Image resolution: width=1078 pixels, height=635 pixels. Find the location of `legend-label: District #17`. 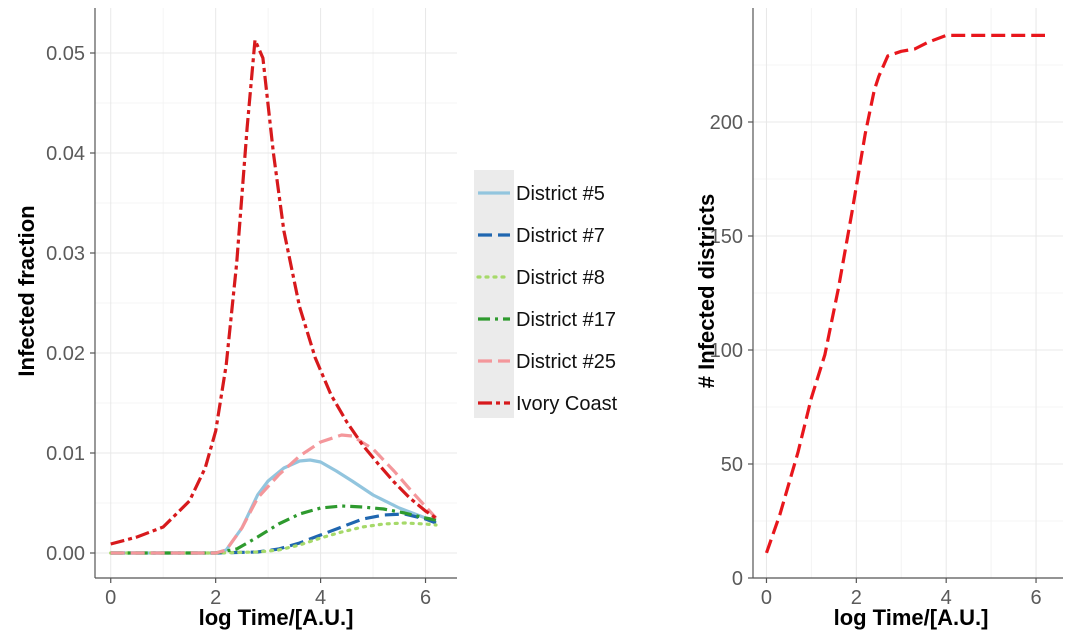

legend-label: District #17 is located at coordinates (566, 320).